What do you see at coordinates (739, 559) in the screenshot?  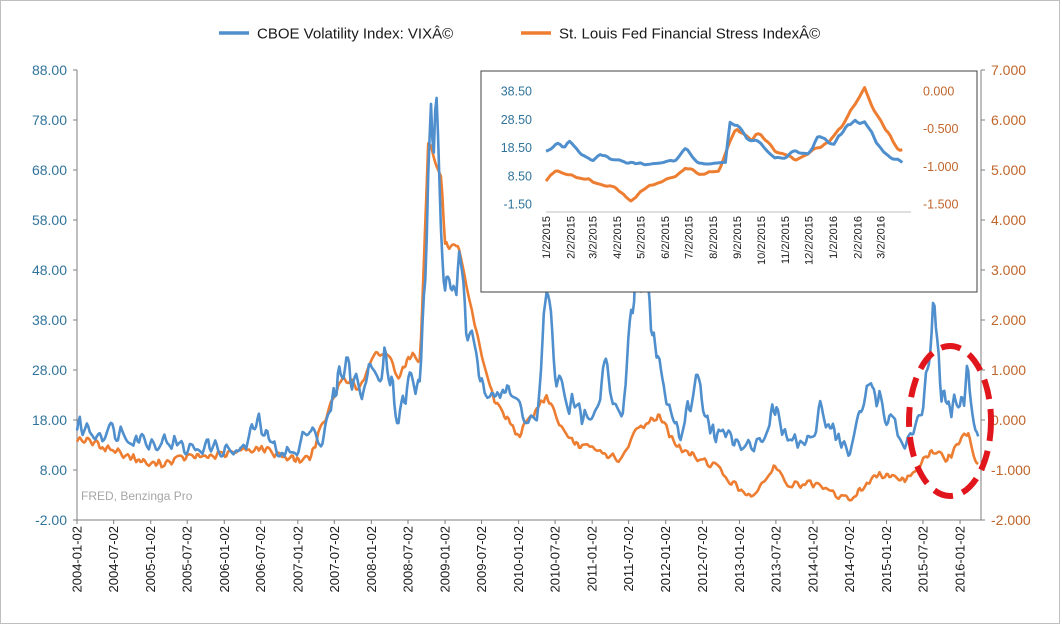 I see `x-tick-label: 2013-01-02` at bounding box center [739, 559].